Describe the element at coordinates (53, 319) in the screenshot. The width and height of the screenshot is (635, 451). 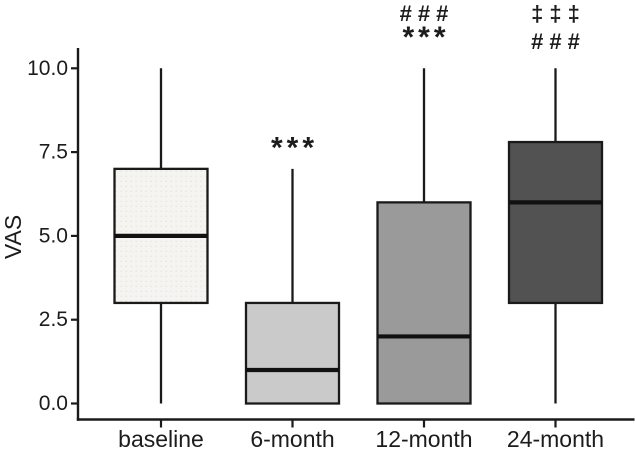
I see `y-tick-label: 2.5` at that location.